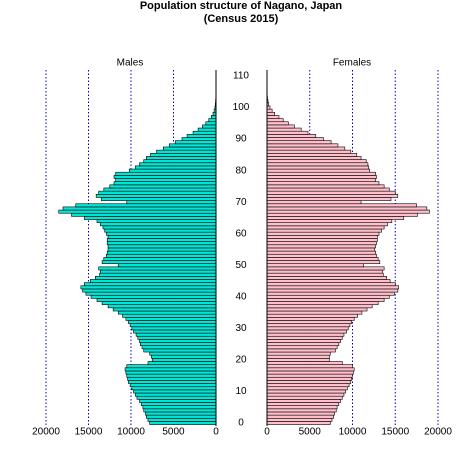  I want to click on x-tick-label: 5000, so click(310, 432).